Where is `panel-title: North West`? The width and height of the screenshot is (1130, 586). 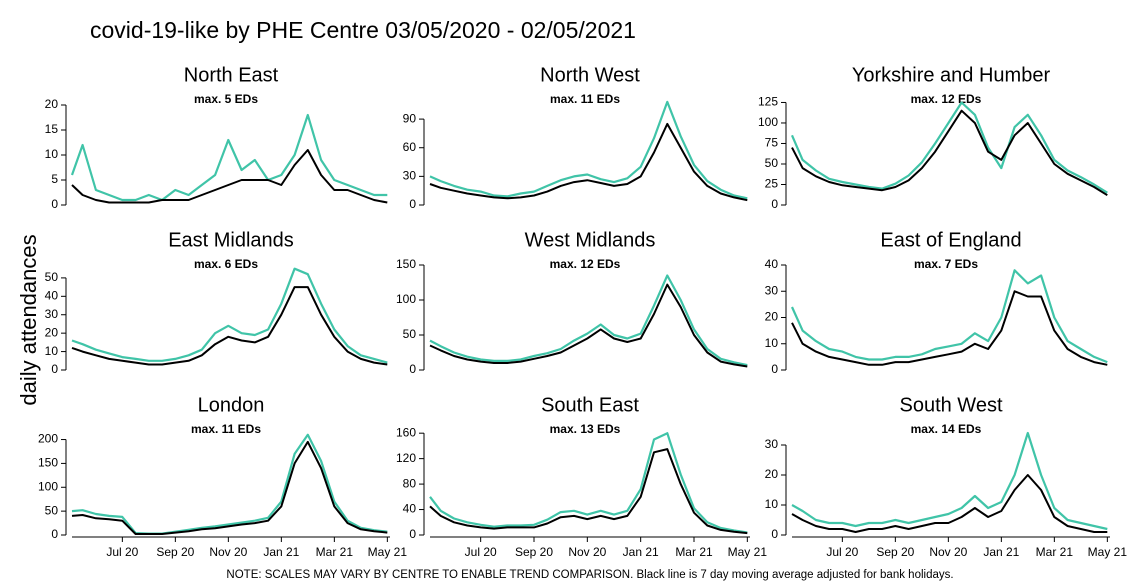 panel-title: North West is located at coordinates (590, 75).